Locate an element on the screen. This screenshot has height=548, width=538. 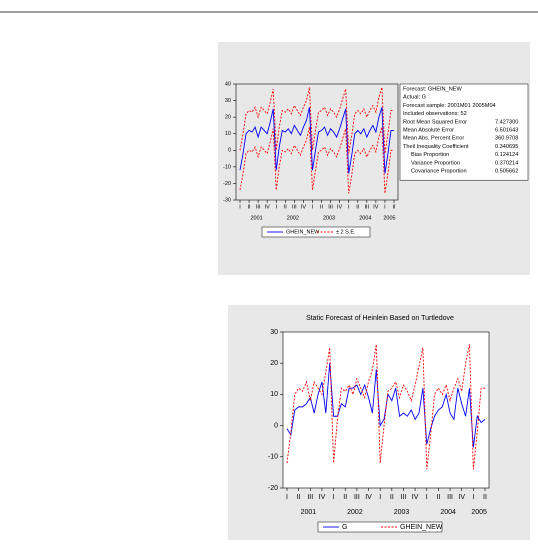
stats-label: Mean Absolute Error is located at coordinates (428, 130).